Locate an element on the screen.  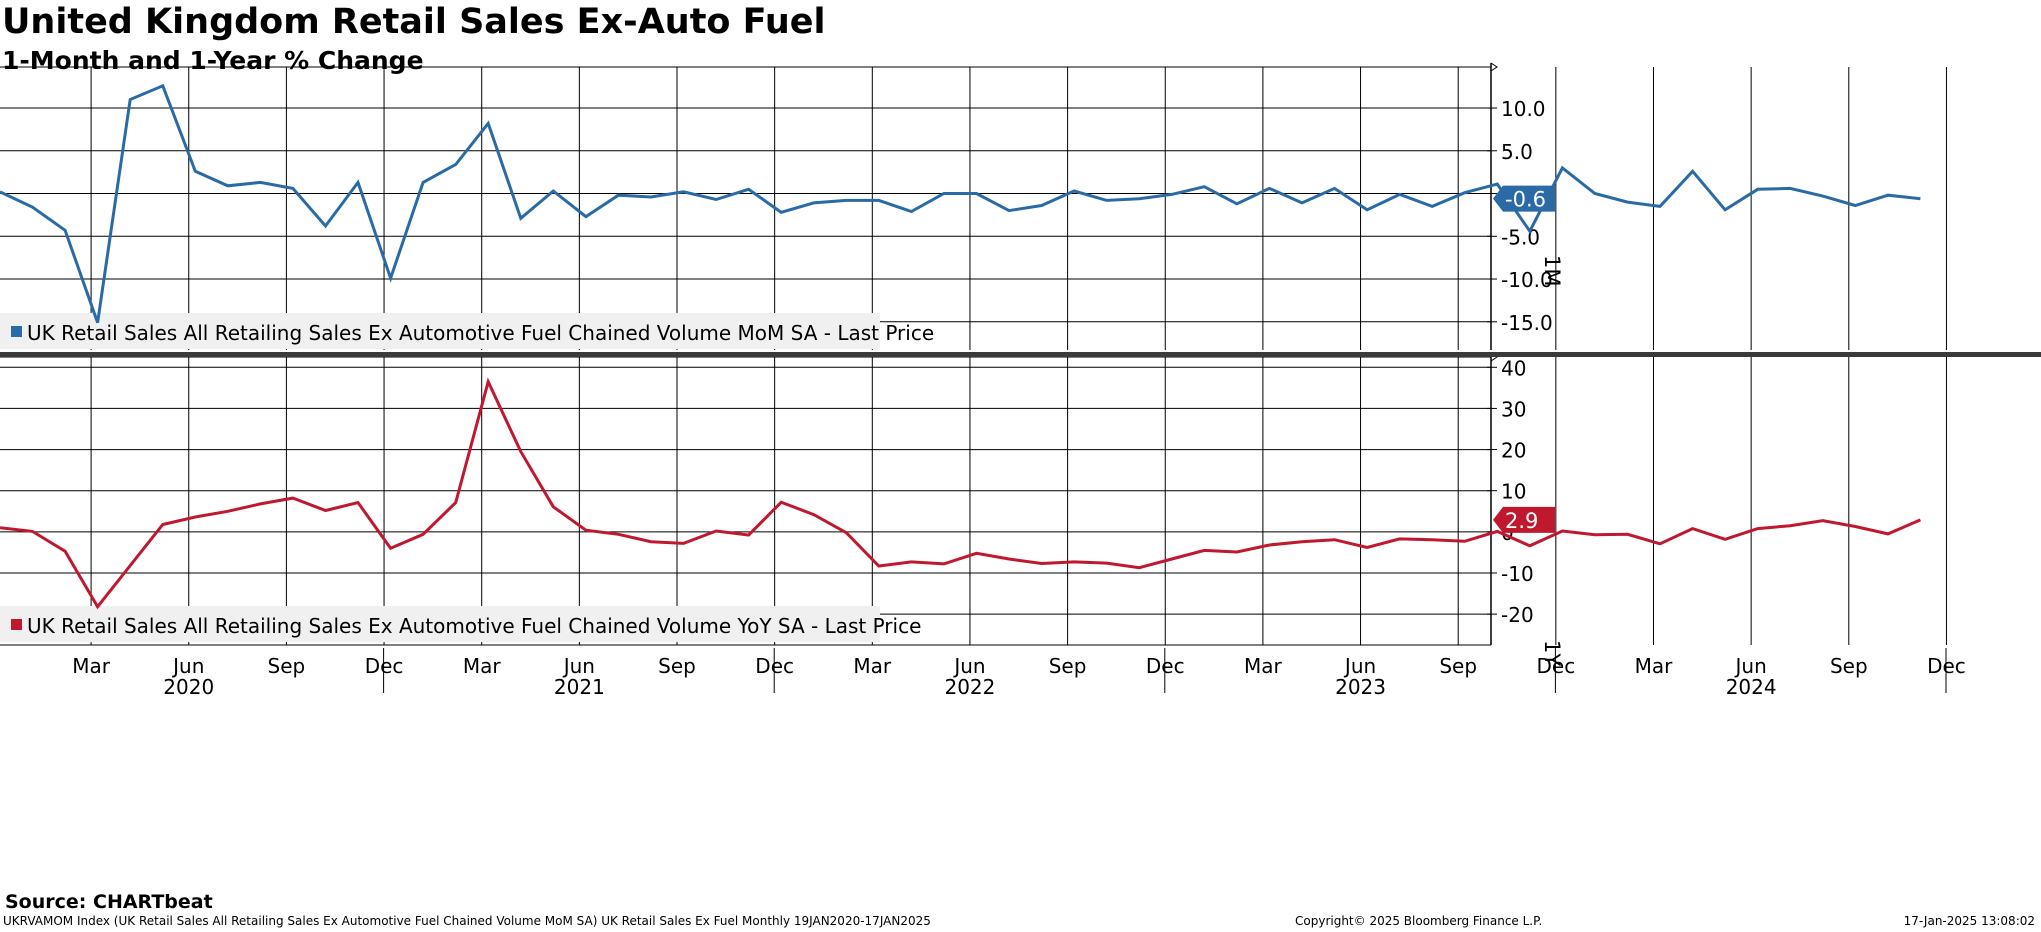
footer-copyright: Copyright© 2025 Bloomberg Finance L.P. is located at coordinates (1419, 921).